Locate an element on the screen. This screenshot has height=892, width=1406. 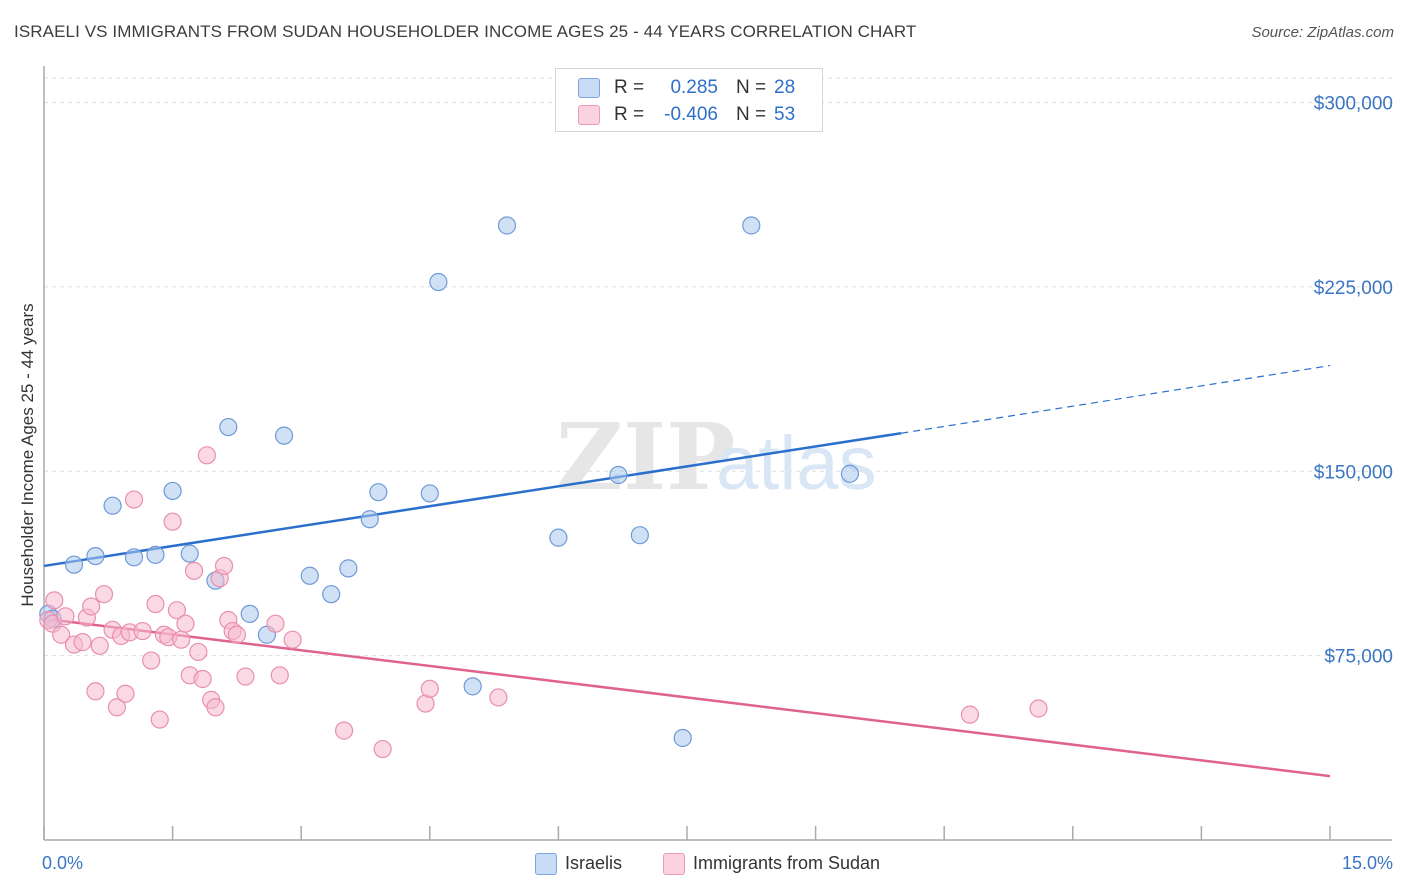
y-tick-label: $225,000 is located at coordinates (1353, 288).